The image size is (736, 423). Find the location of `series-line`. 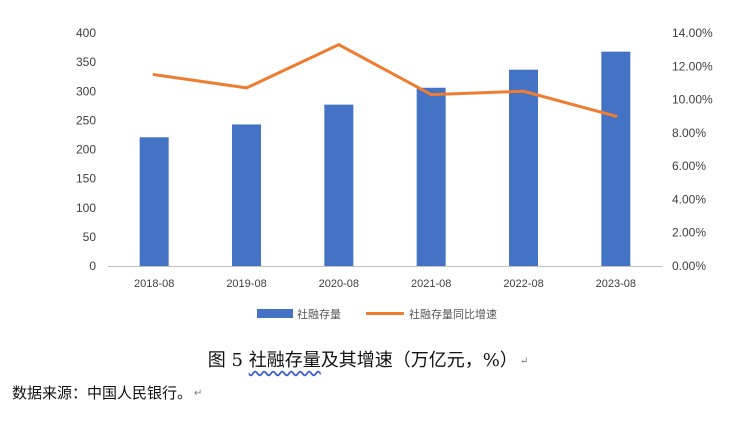

series-line is located at coordinates (385, 80).